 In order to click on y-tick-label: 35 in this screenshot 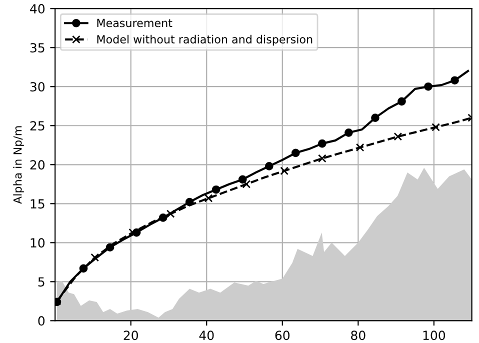, I will do `click(37, 48)`.